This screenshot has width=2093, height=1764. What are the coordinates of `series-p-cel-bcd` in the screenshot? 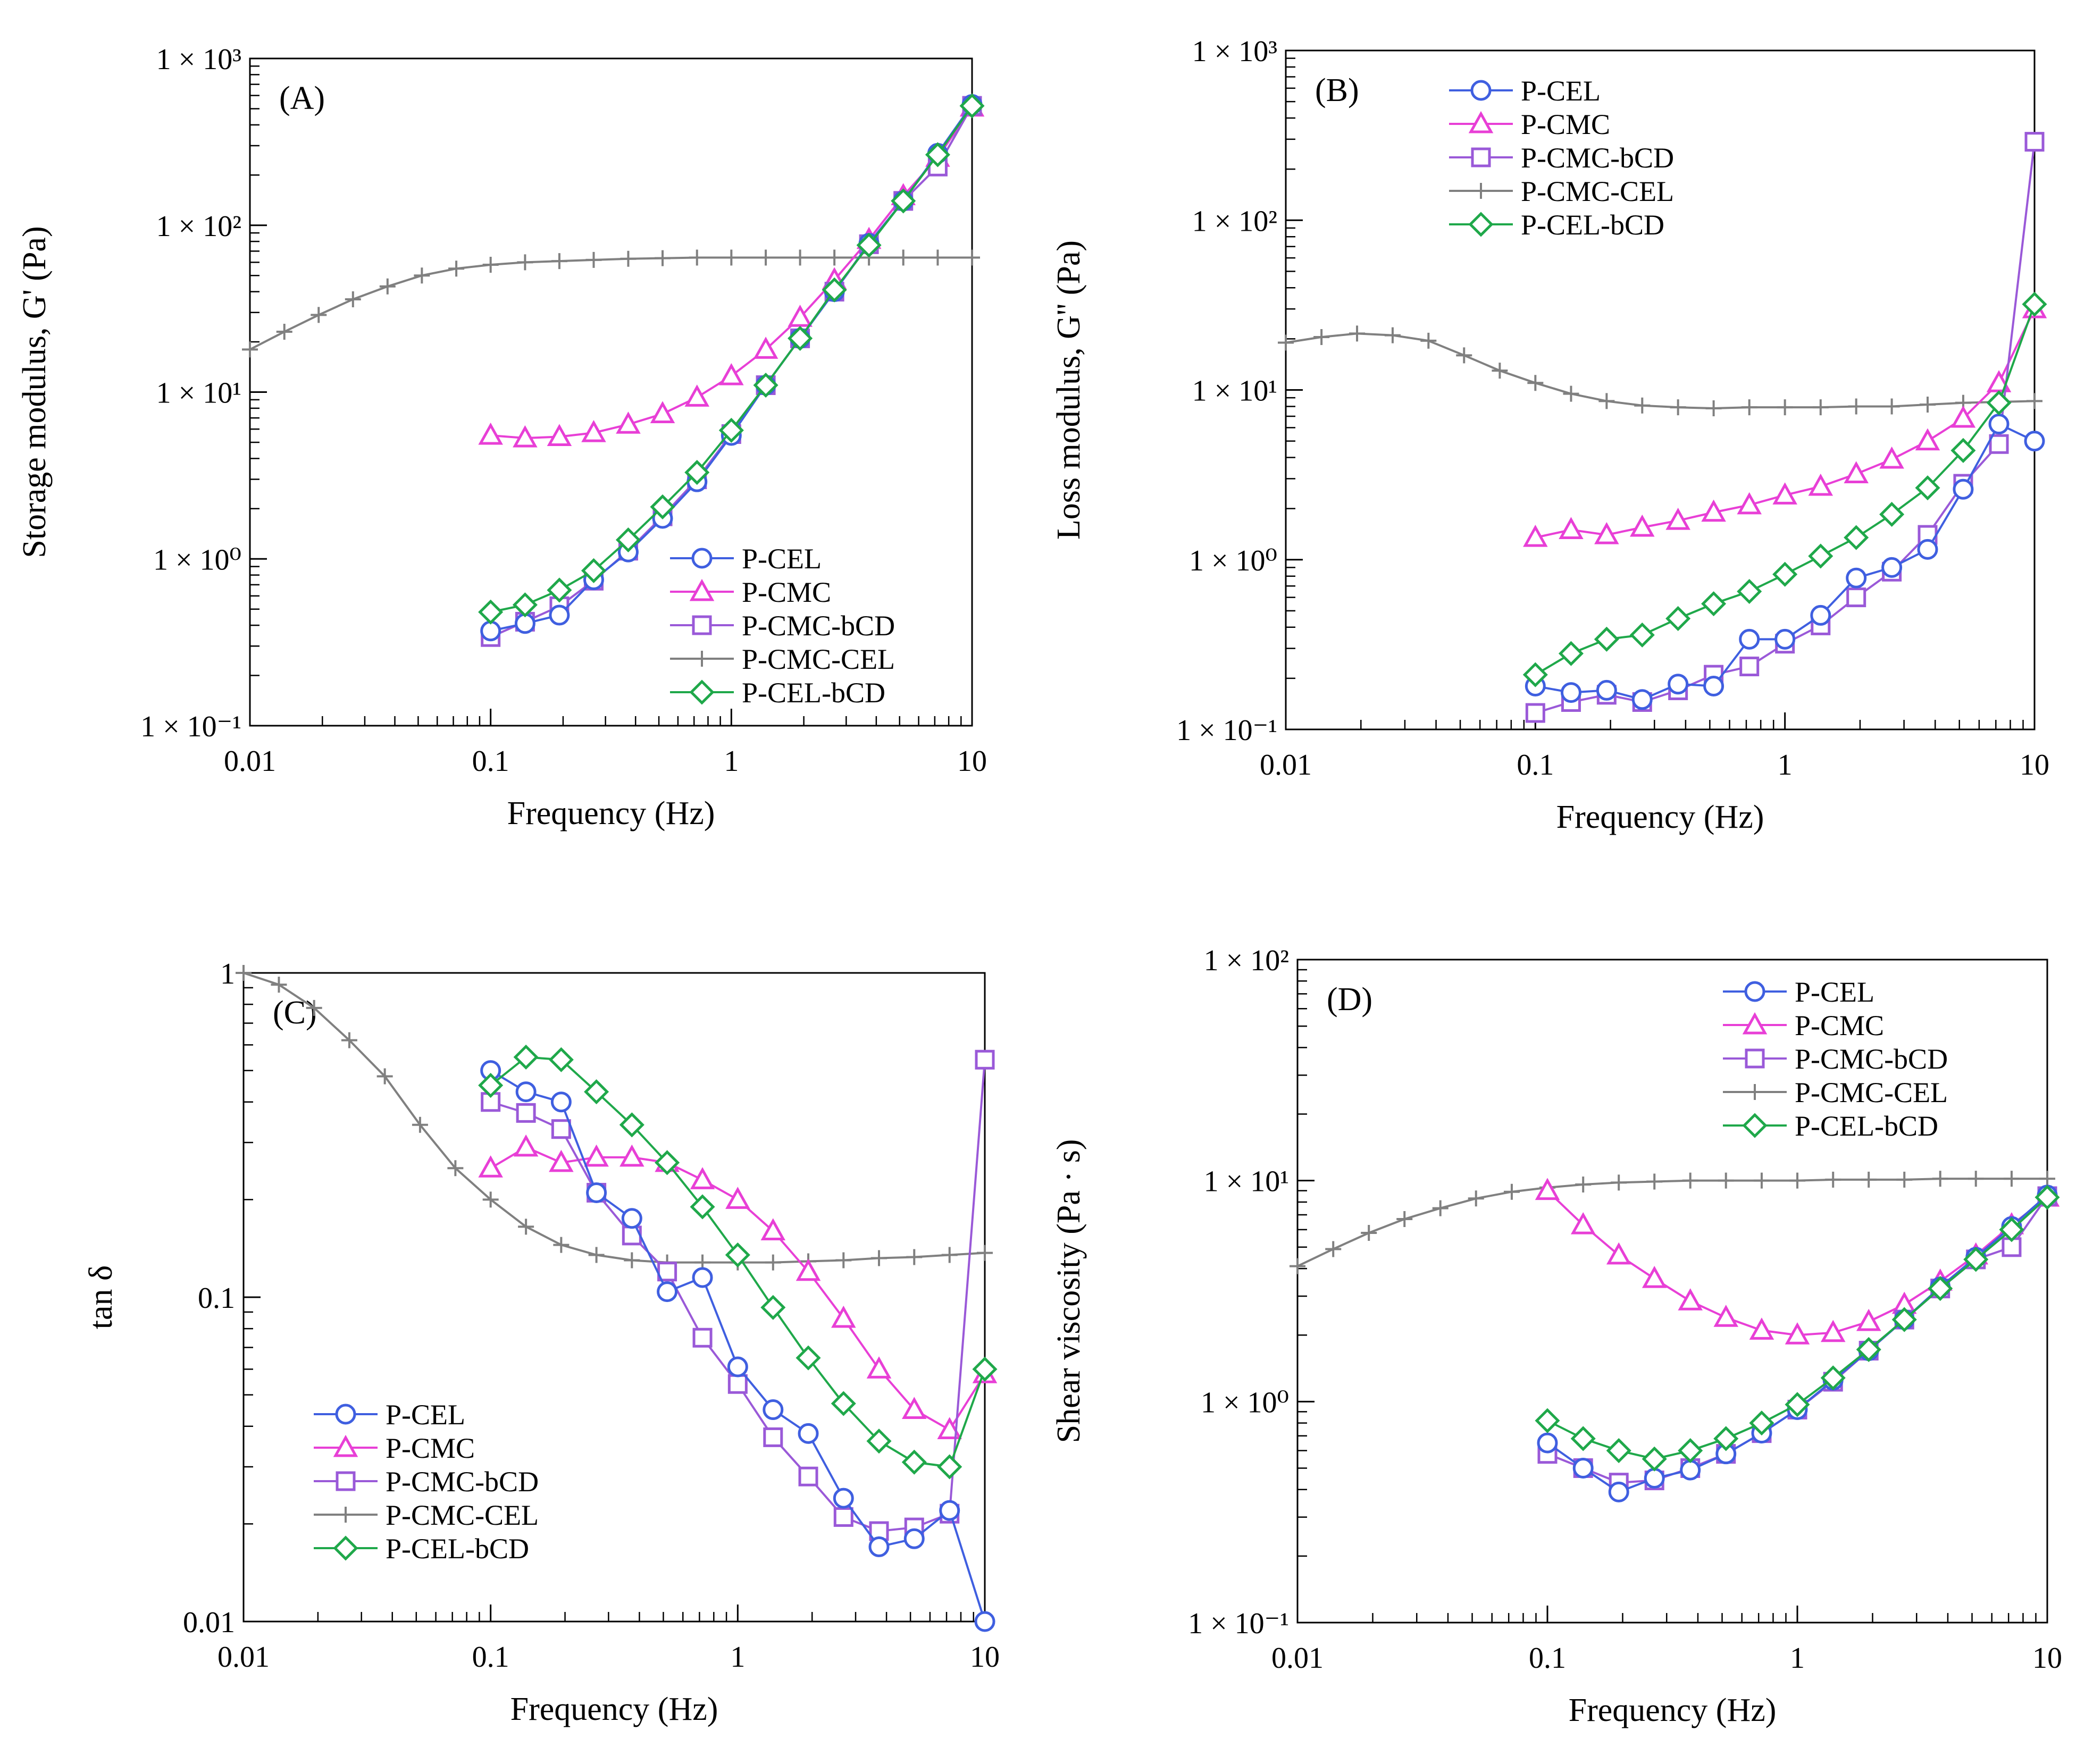 It's located at (1797, 1328).